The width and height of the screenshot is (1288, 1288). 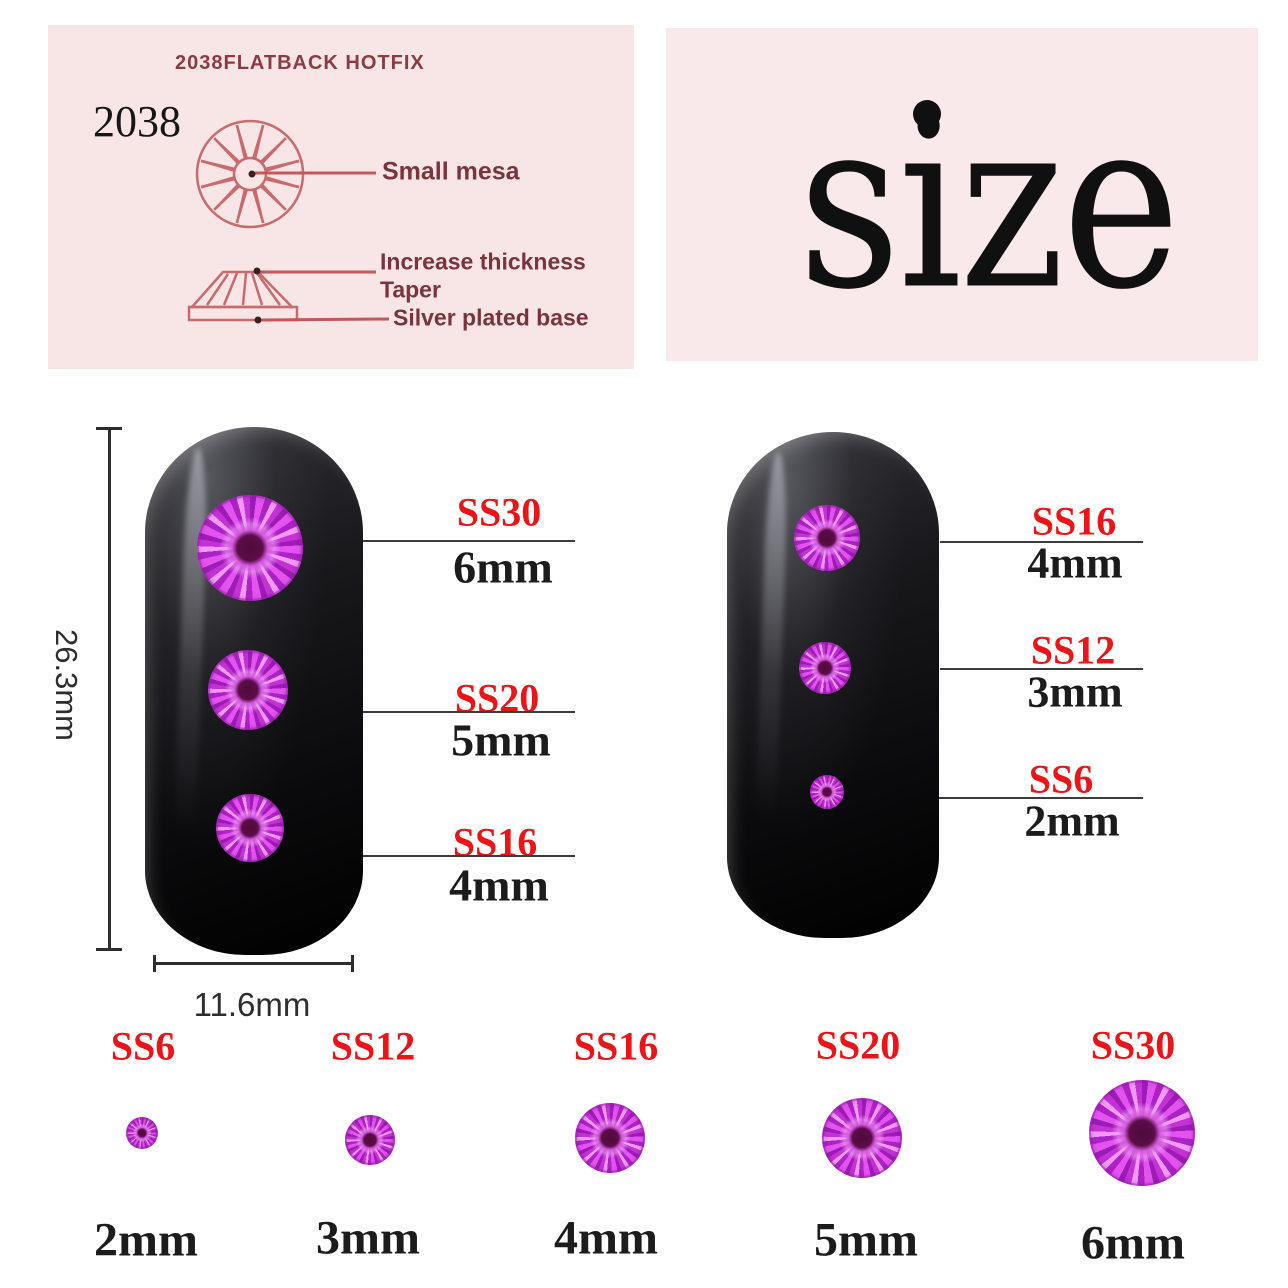 What do you see at coordinates (109, 949) in the screenshot?
I see `length-dim-cap-bottom` at bounding box center [109, 949].